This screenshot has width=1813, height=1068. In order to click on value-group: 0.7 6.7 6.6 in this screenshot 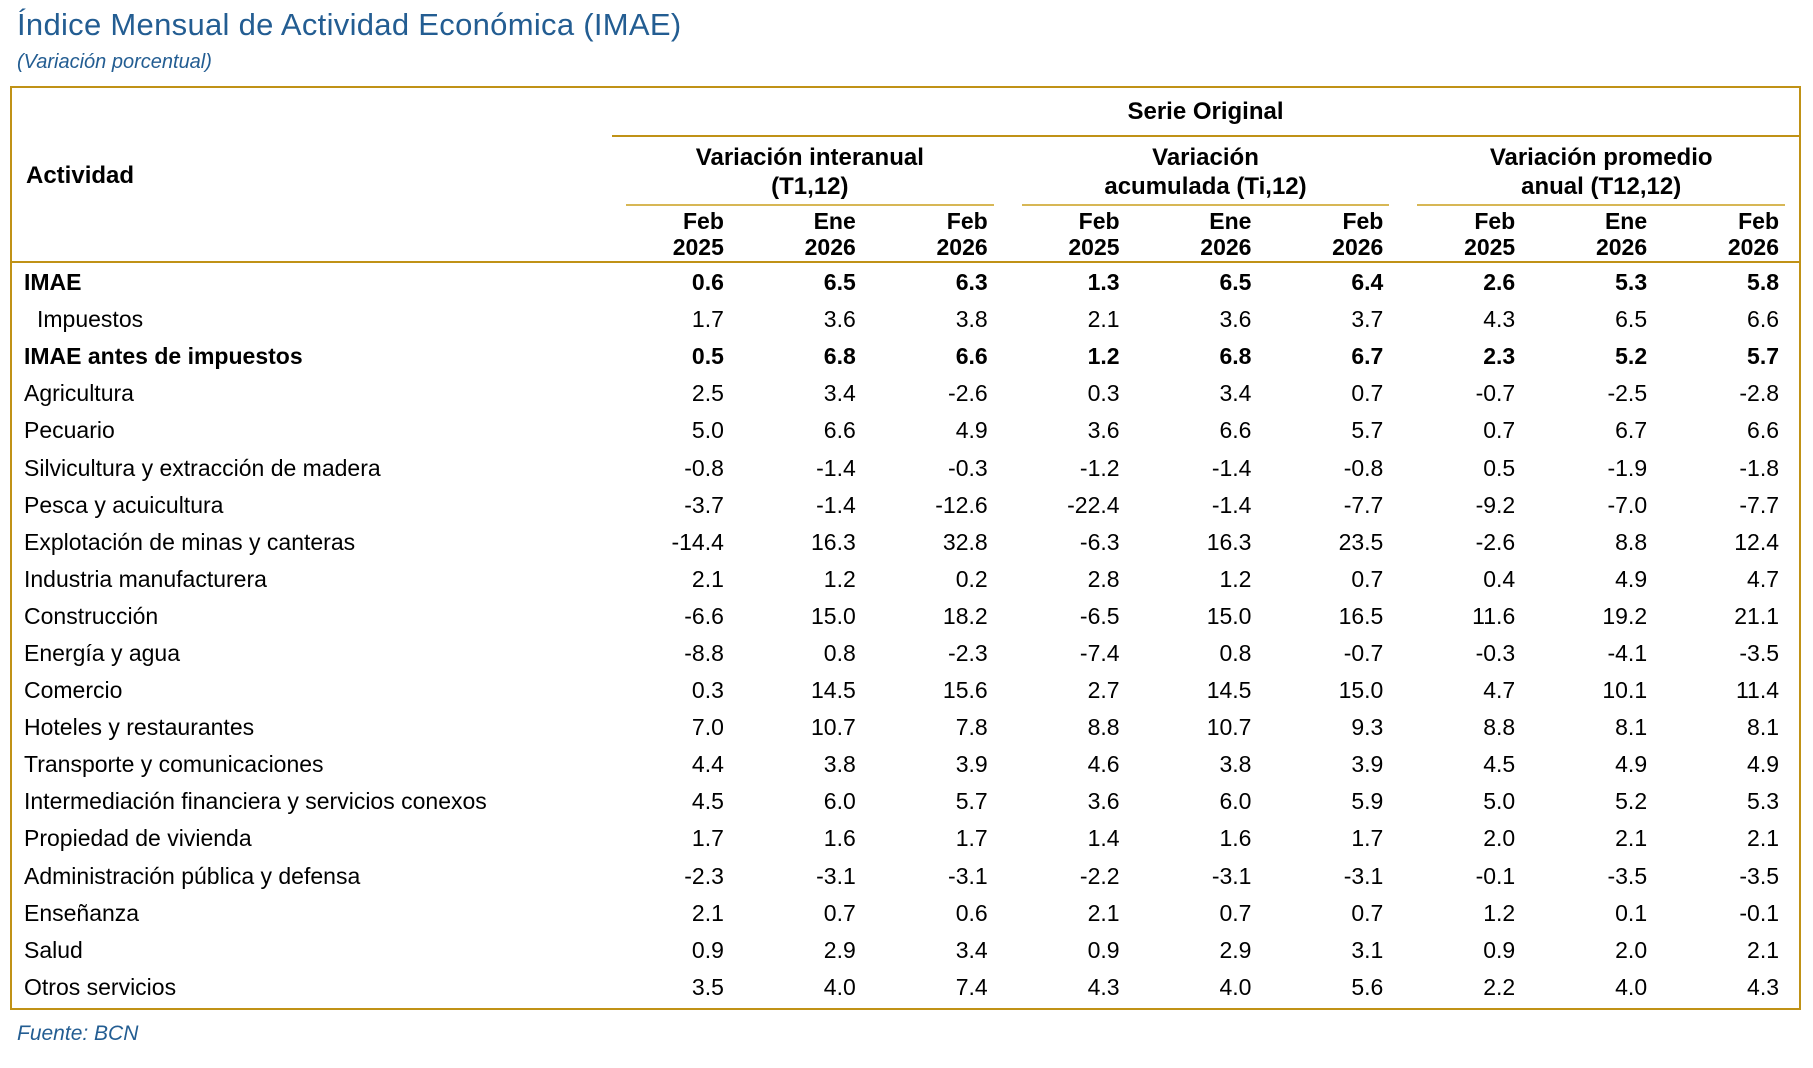, I will do `click(1601, 430)`.